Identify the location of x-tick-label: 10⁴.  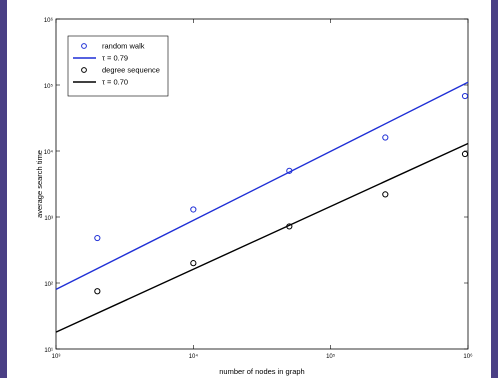
(194, 356).